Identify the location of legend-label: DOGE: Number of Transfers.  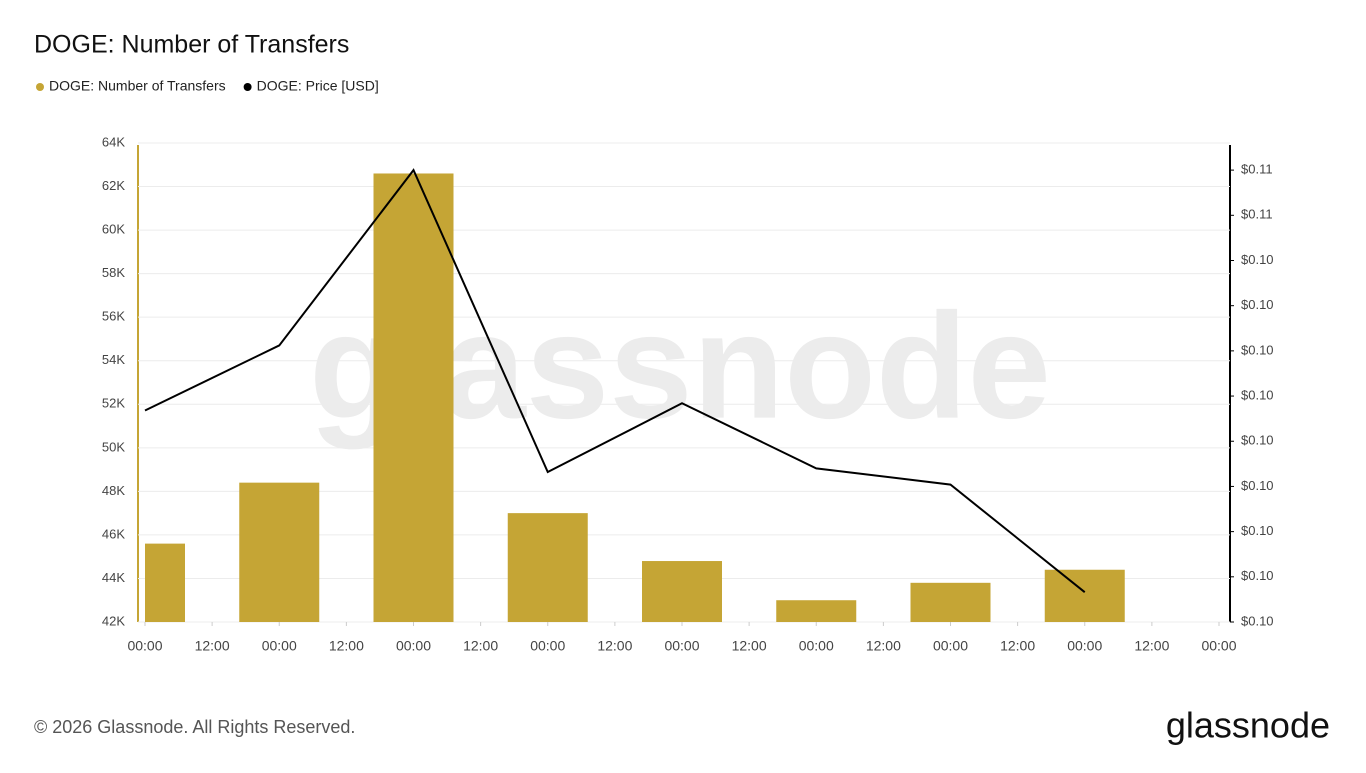
(137, 86).